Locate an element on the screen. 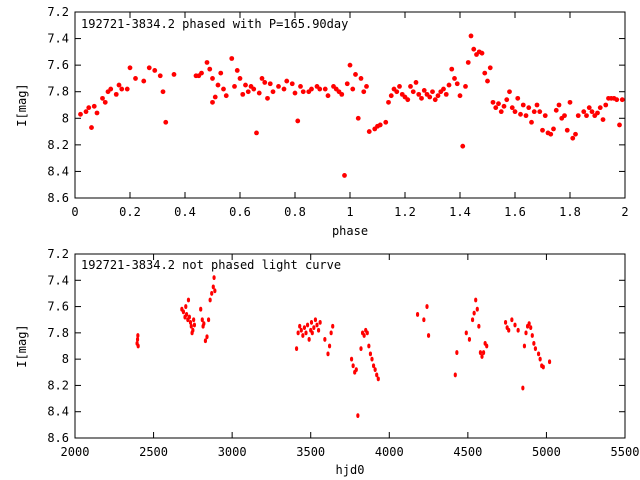  chart-title: 192721-3834.2 phased with P=165.90day is located at coordinates (214, 24).